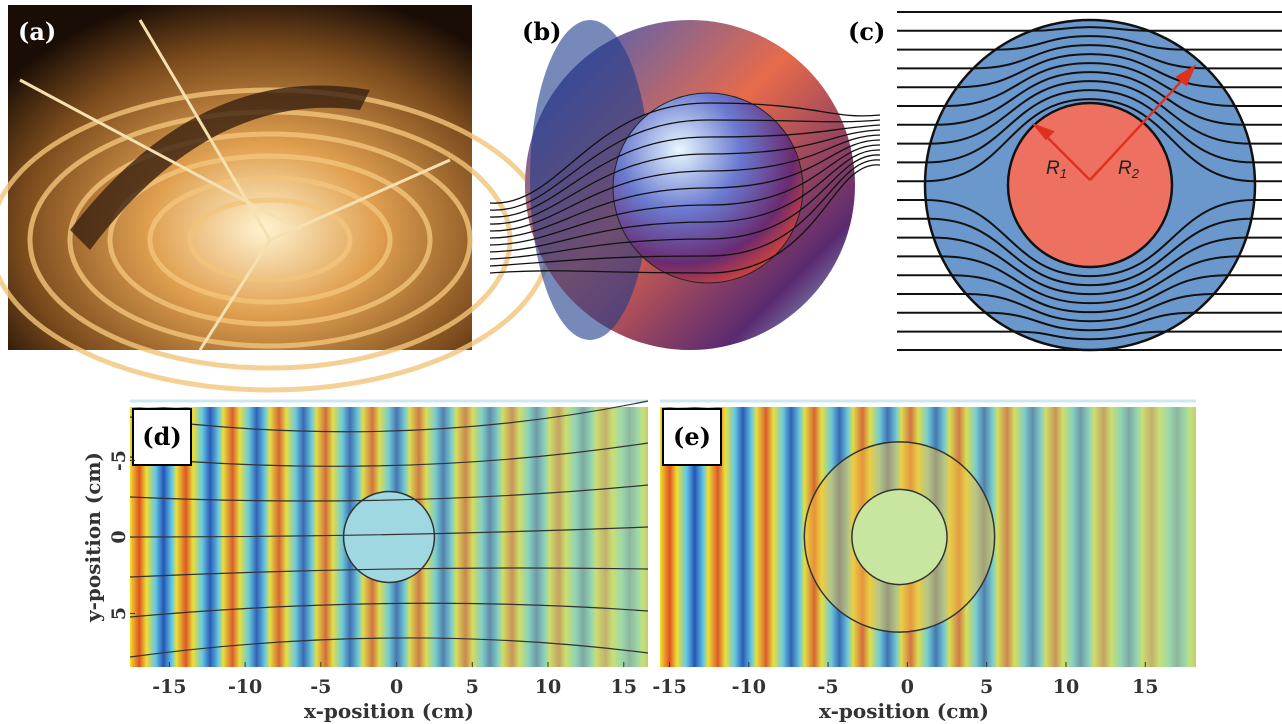 The width and height of the screenshot is (1282, 724). I want to click on r2-label: R2, so click(1129, 169).